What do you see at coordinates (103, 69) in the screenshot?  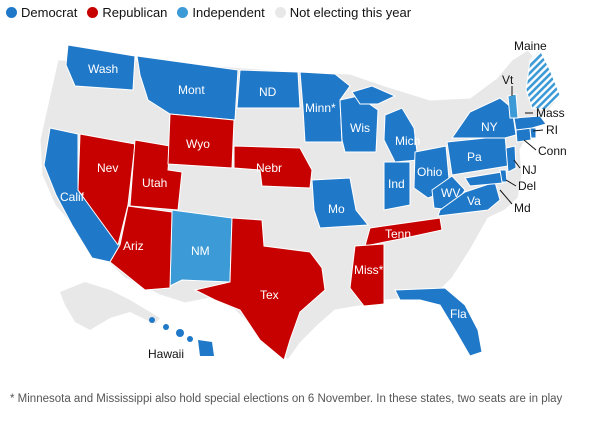 I see `label-wash: Wash` at bounding box center [103, 69].